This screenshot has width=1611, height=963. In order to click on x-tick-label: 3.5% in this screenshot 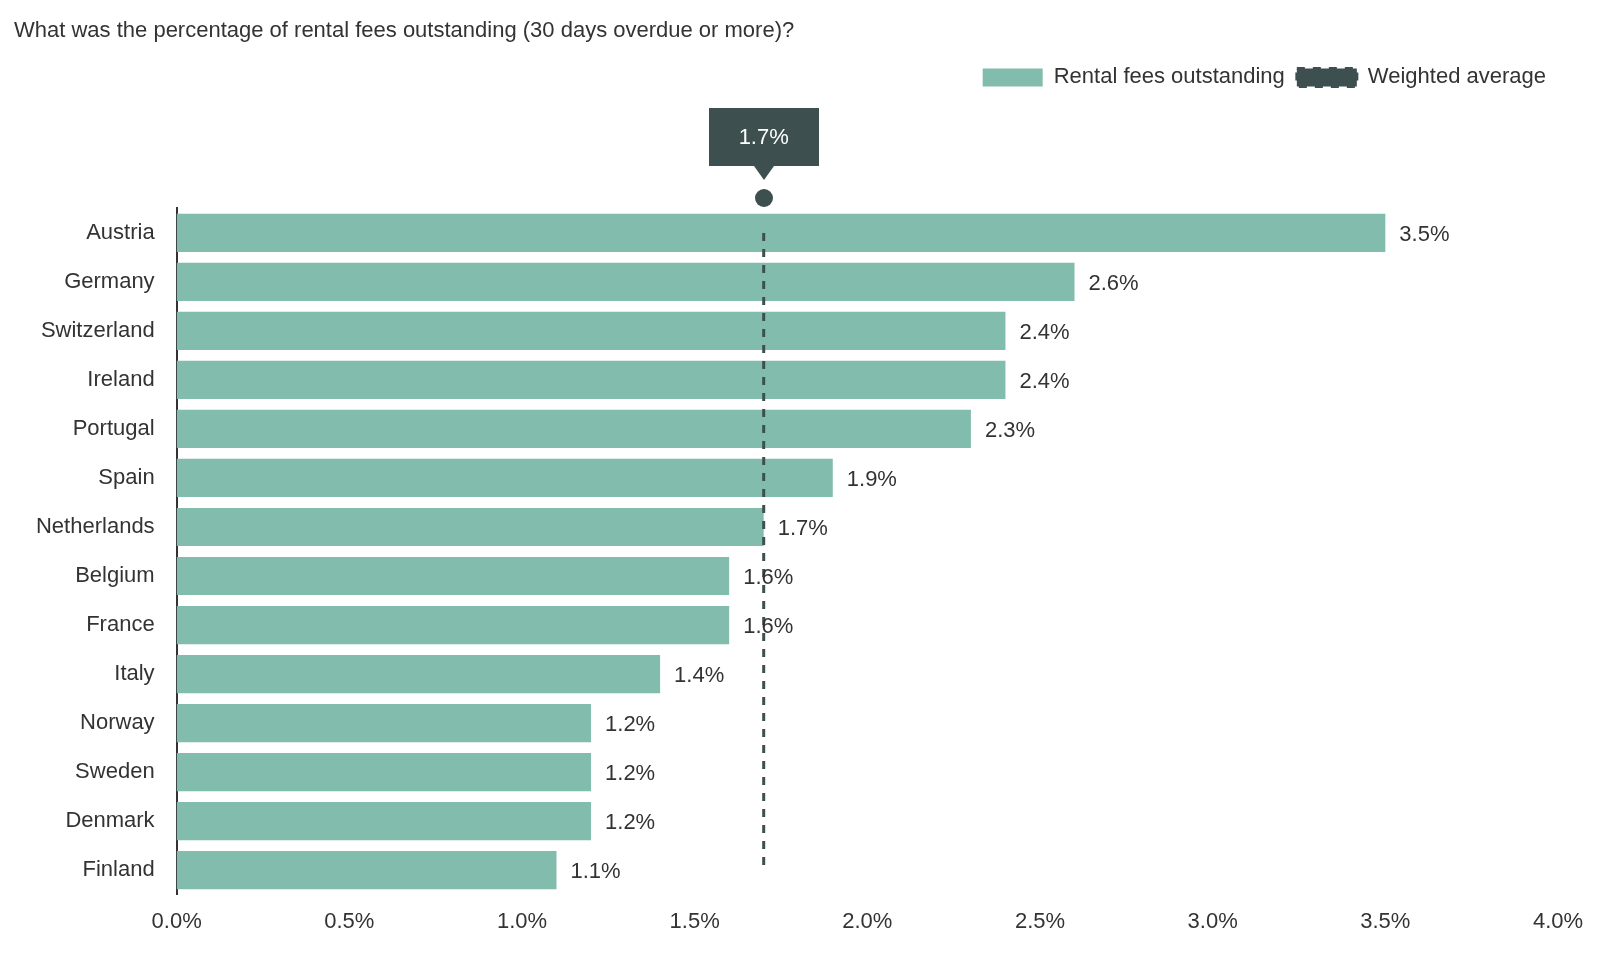, I will do `click(1385, 920)`.